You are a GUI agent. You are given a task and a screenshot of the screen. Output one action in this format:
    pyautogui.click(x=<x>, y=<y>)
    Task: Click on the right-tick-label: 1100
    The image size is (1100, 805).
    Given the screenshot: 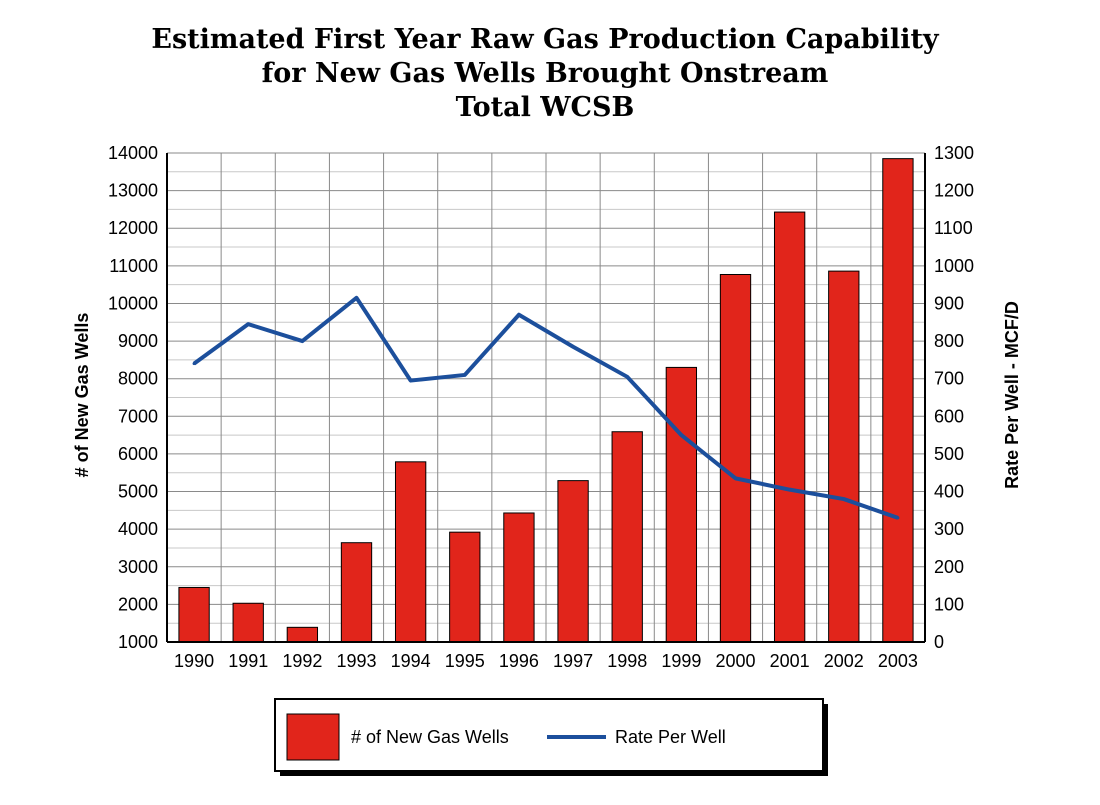 What is the action you would take?
    pyautogui.click(x=953, y=228)
    